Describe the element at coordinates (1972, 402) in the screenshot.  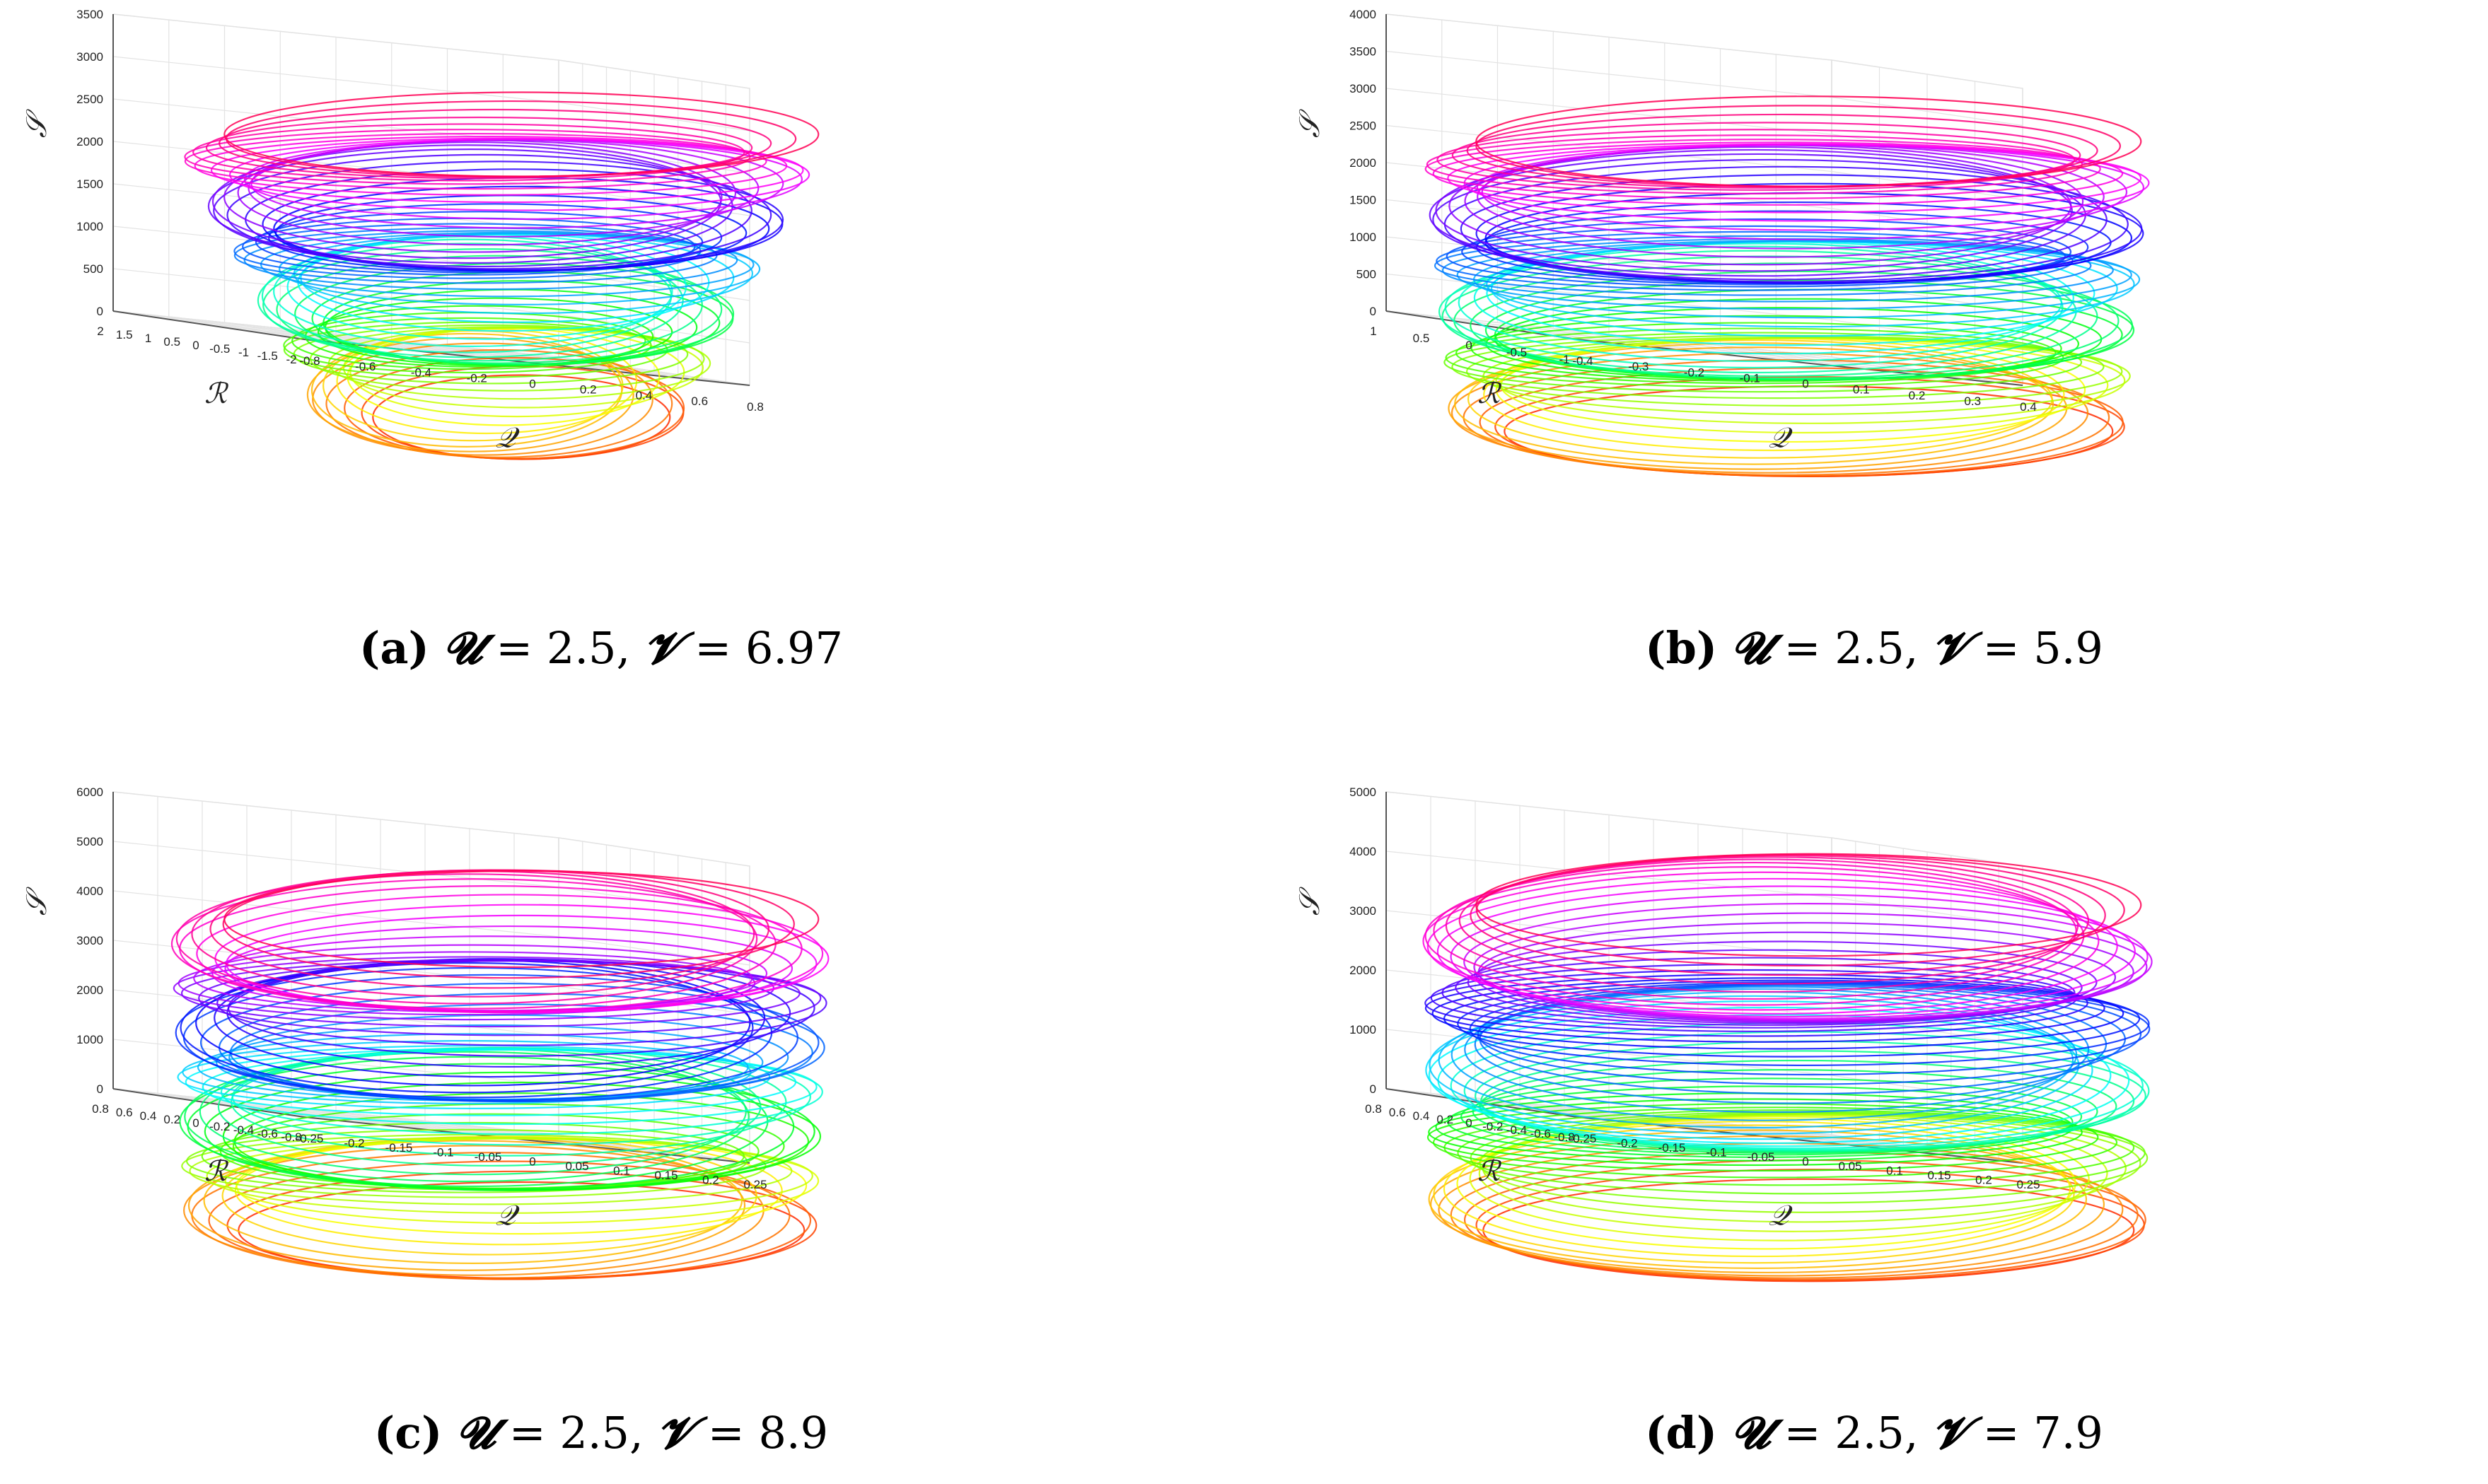
I see `x-tick-label: 0.3` at that location.